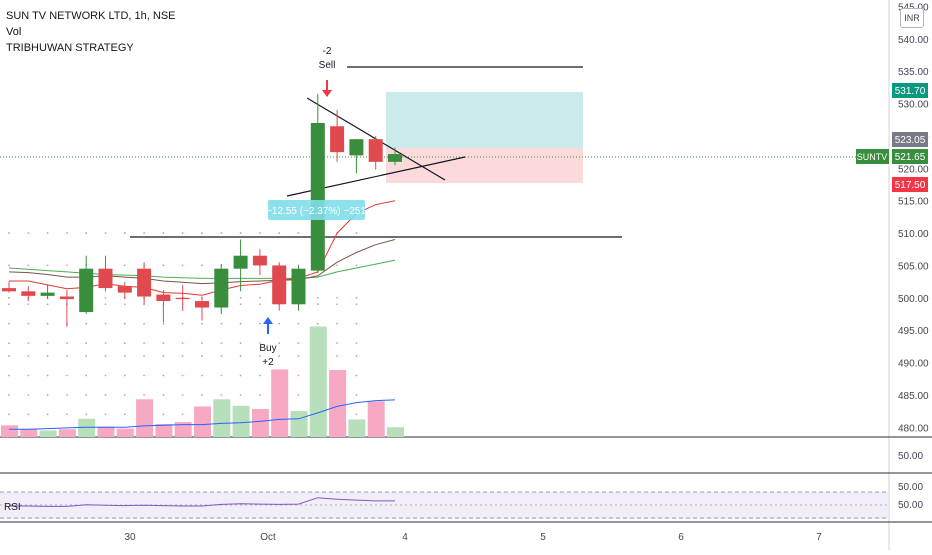 The height and width of the screenshot is (555, 932). Describe the element at coordinates (910, 185) in the screenshot. I see `svg-text: 517.50` at that location.